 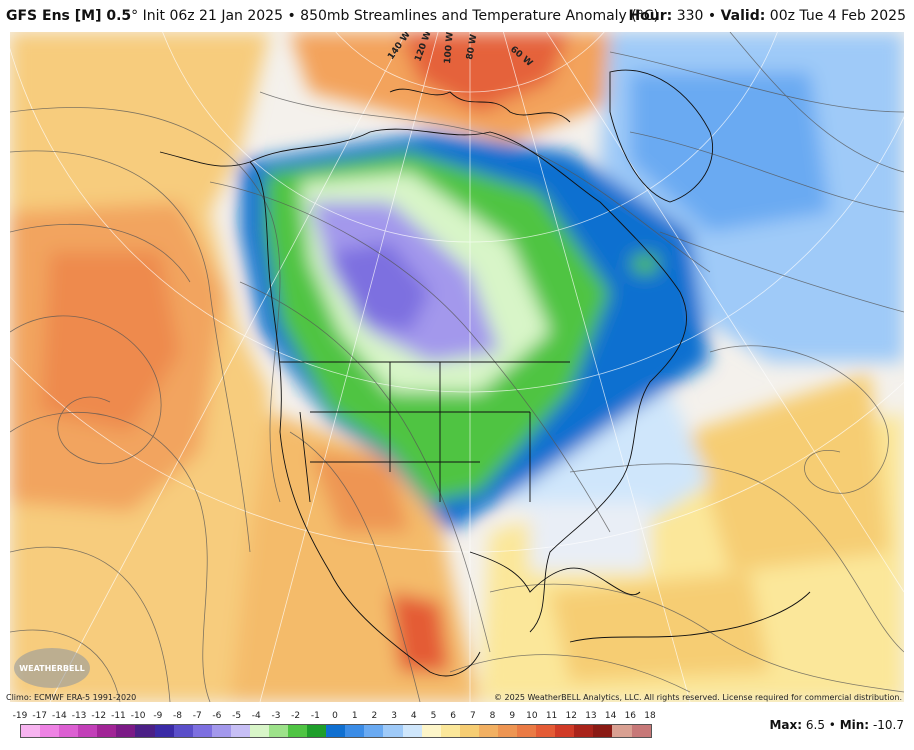 I want to click on colorbar-tick-label: -11, so click(x=118, y=716).